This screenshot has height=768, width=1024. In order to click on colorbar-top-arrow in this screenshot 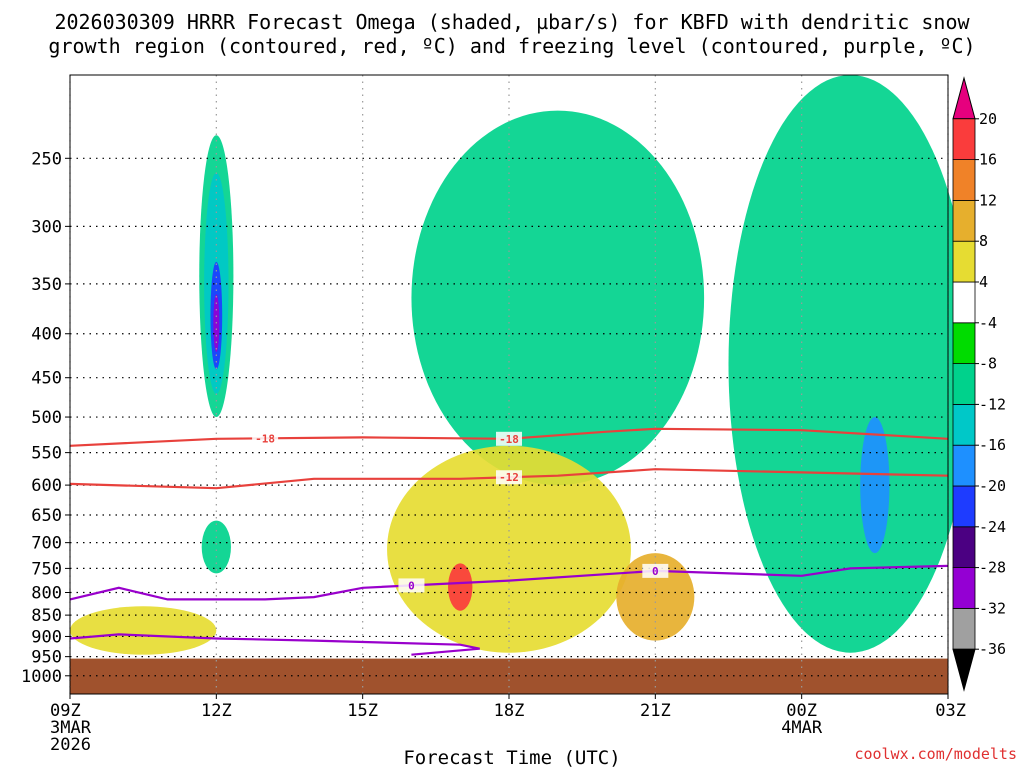, I will do `click(964, 98)`.